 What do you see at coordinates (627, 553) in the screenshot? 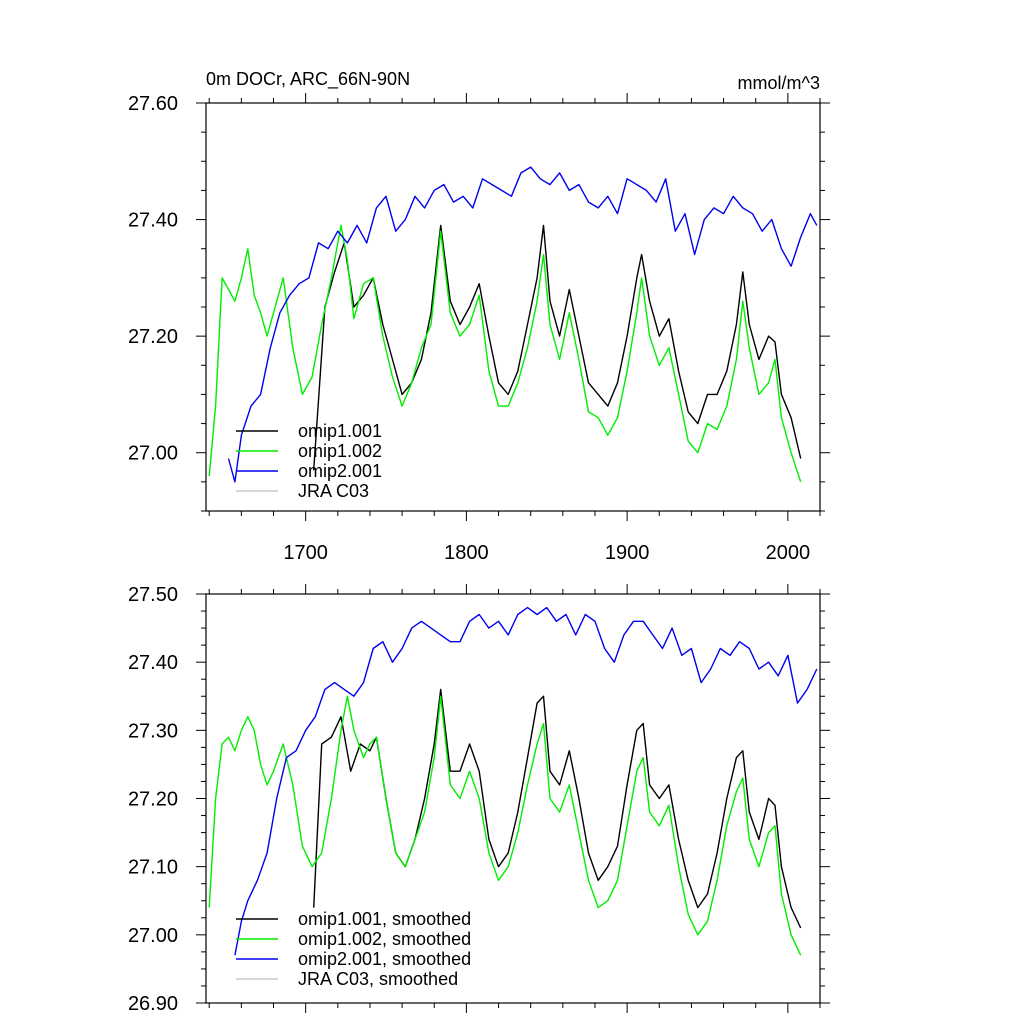
I see `panel1-x-tick-label: 1900` at bounding box center [627, 553].